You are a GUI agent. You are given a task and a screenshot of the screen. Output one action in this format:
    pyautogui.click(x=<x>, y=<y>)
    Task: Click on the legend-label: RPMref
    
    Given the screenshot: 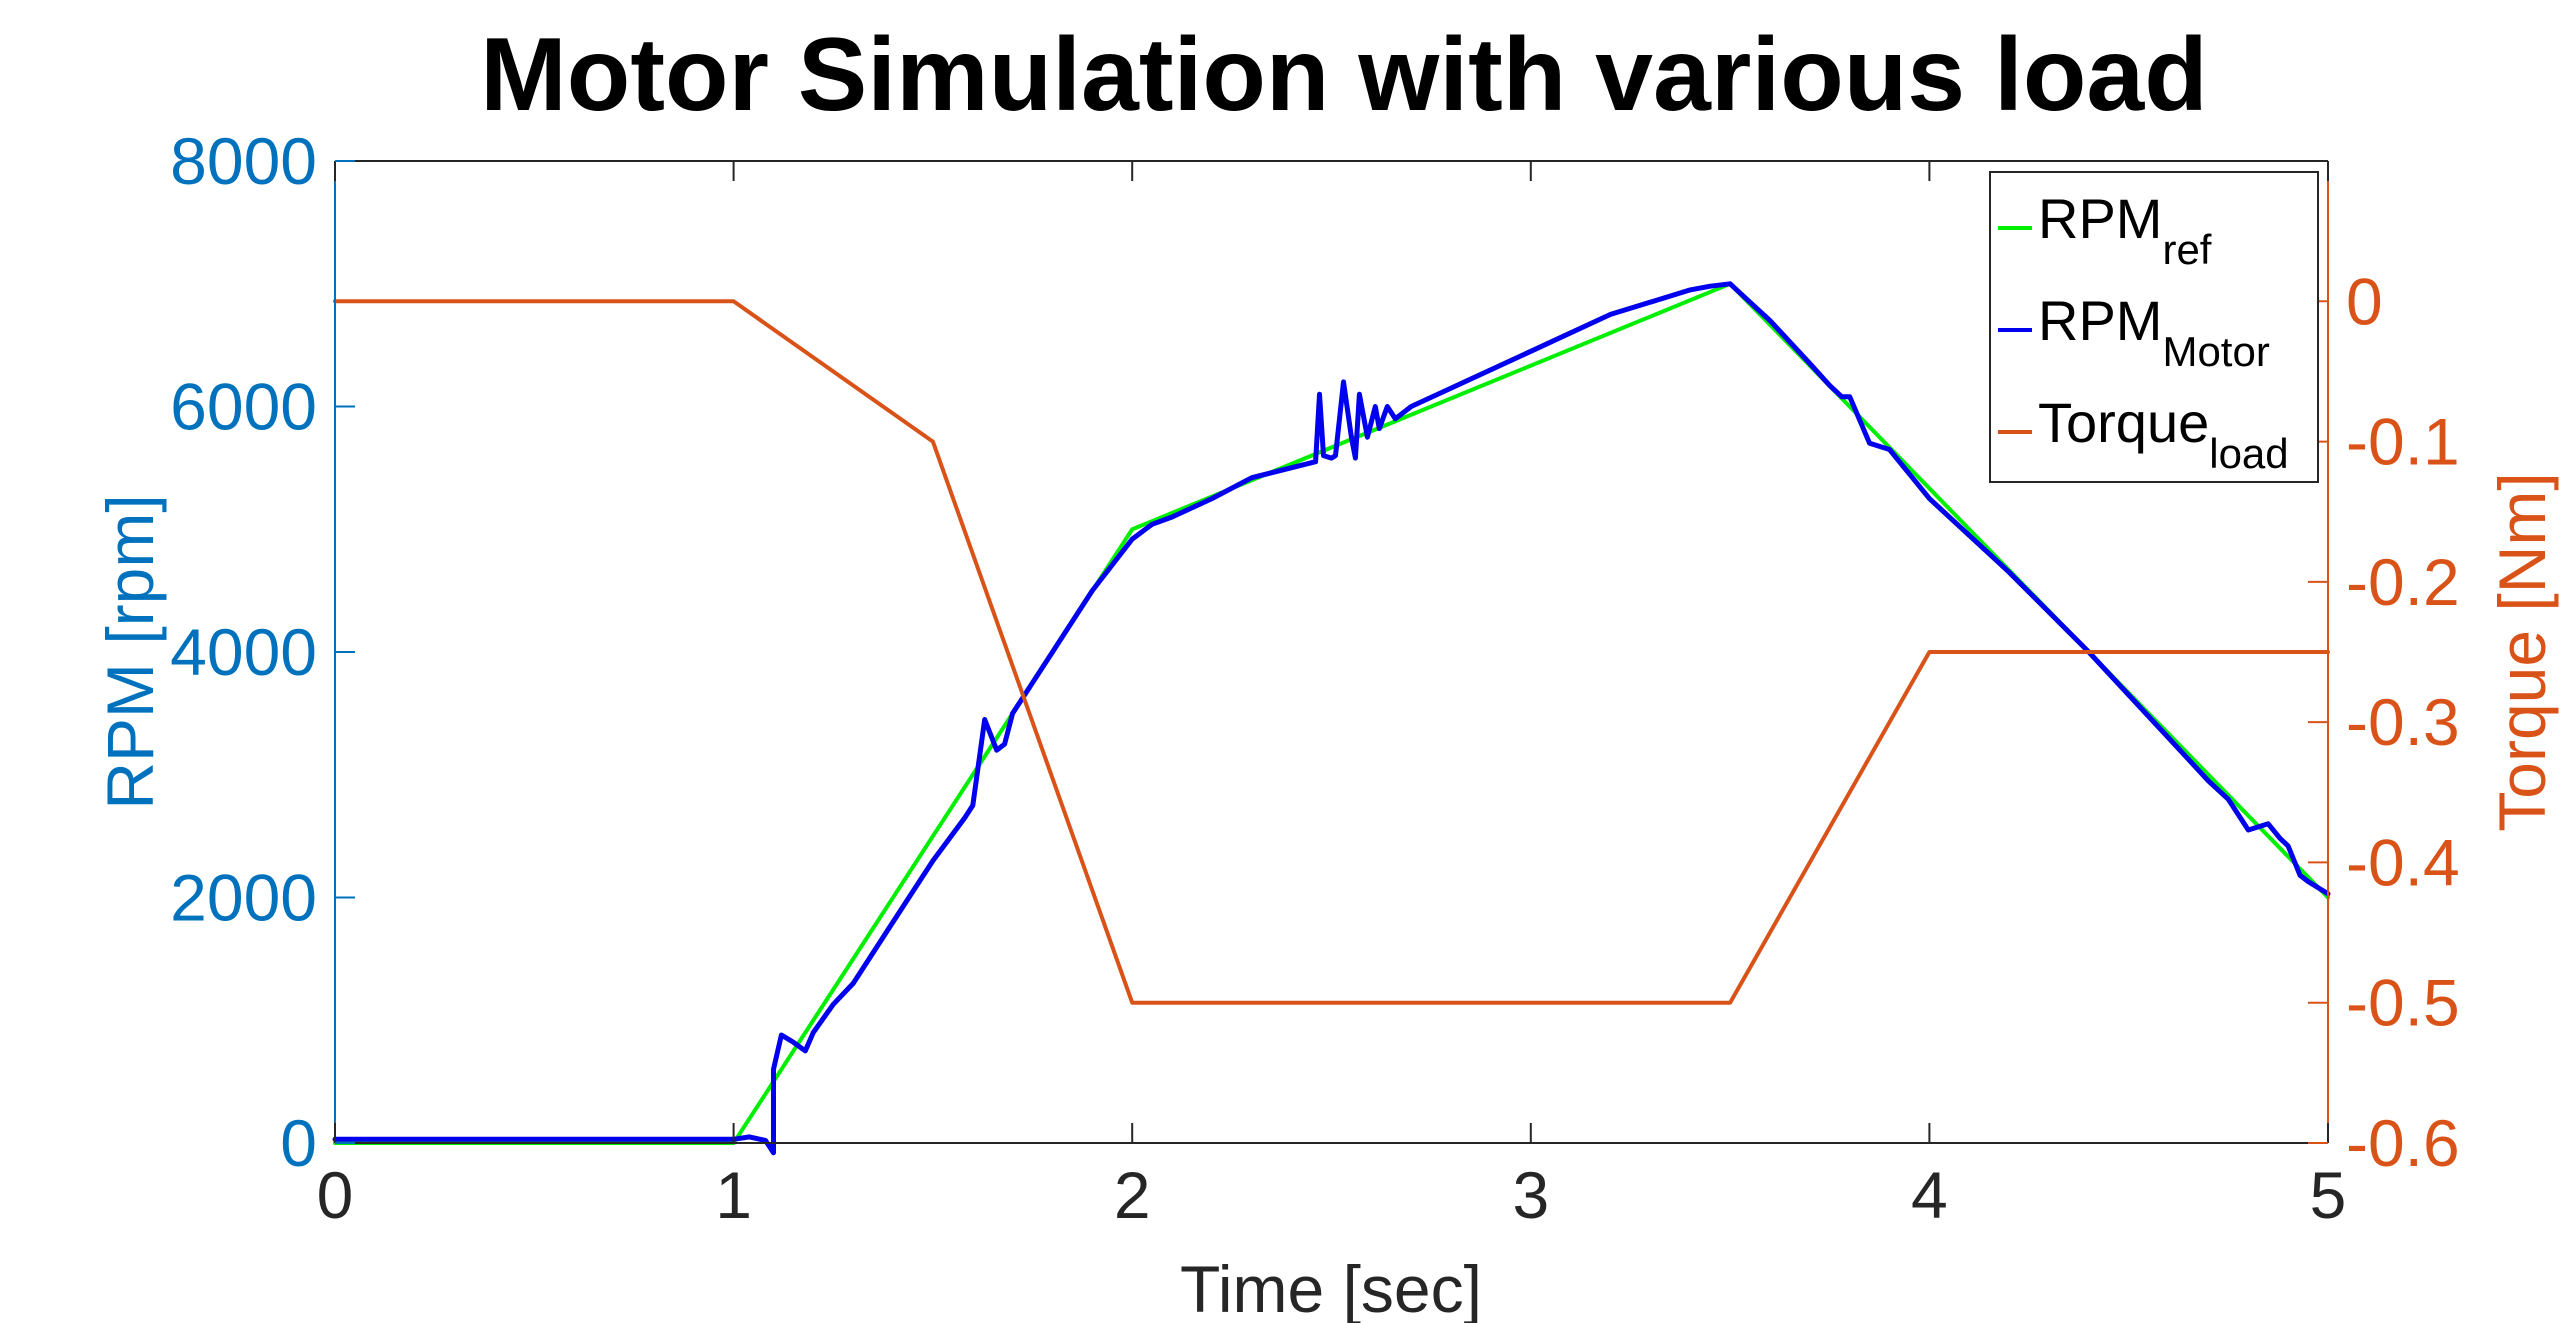 What is the action you would take?
    pyautogui.click(x=2125, y=230)
    